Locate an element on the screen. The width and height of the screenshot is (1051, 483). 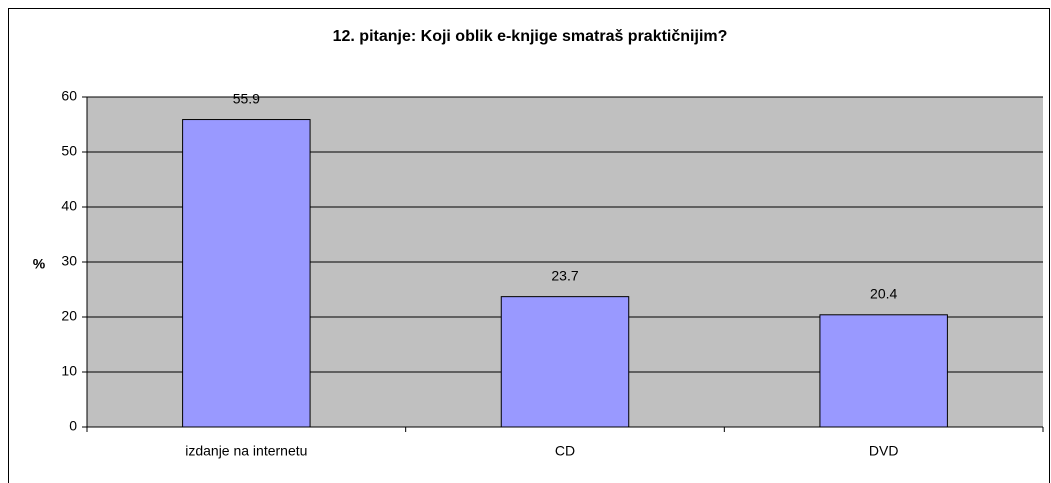
y-tick-label: 50 is located at coordinates (69, 151).